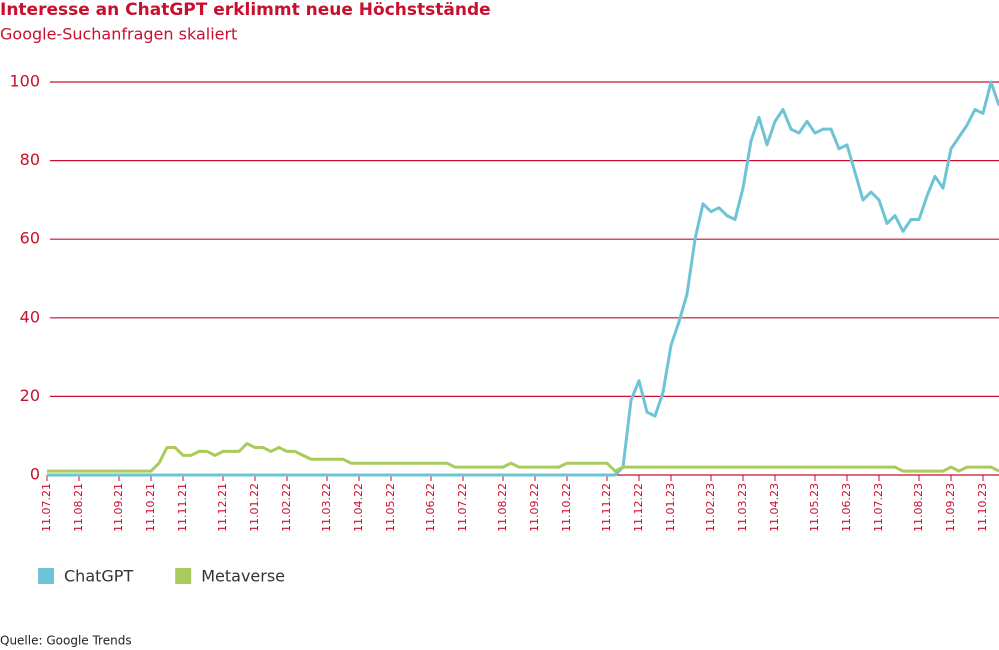 Image resolution: width=999 pixels, height=650 pixels. I want to click on x-tick-label: 11.09.23, so click(950, 507).